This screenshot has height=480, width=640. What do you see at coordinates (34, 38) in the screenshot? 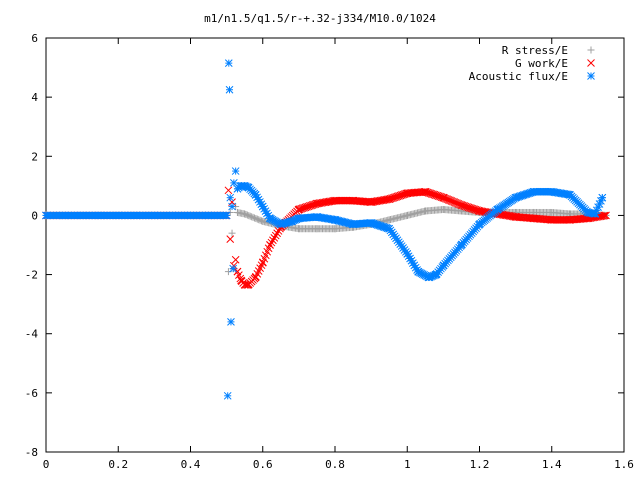
I see `y-tick-label: 6` at bounding box center [34, 38].